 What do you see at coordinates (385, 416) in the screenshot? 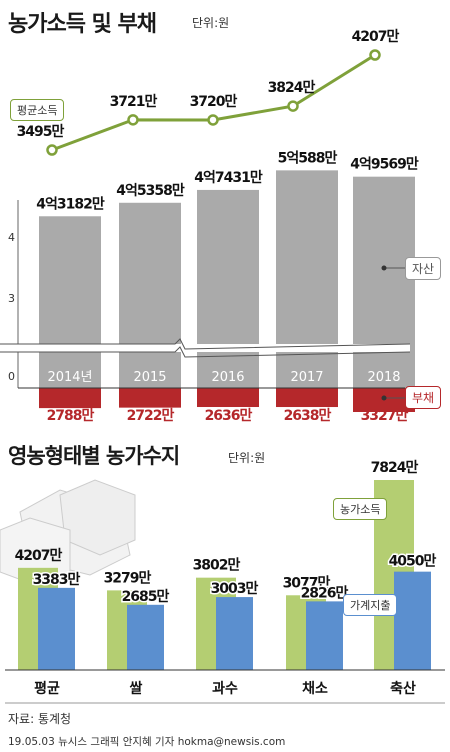
I see `debt-value-label: 3327만` at bounding box center [385, 416].